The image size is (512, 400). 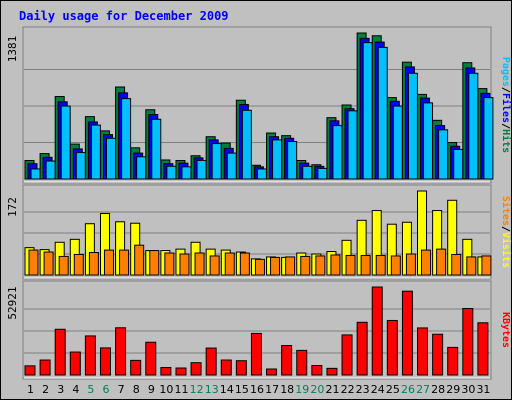 What do you see at coordinates (505, 250) in the screenshot?
I see `legend-entry: Visits` at bounding box center [505, 250].